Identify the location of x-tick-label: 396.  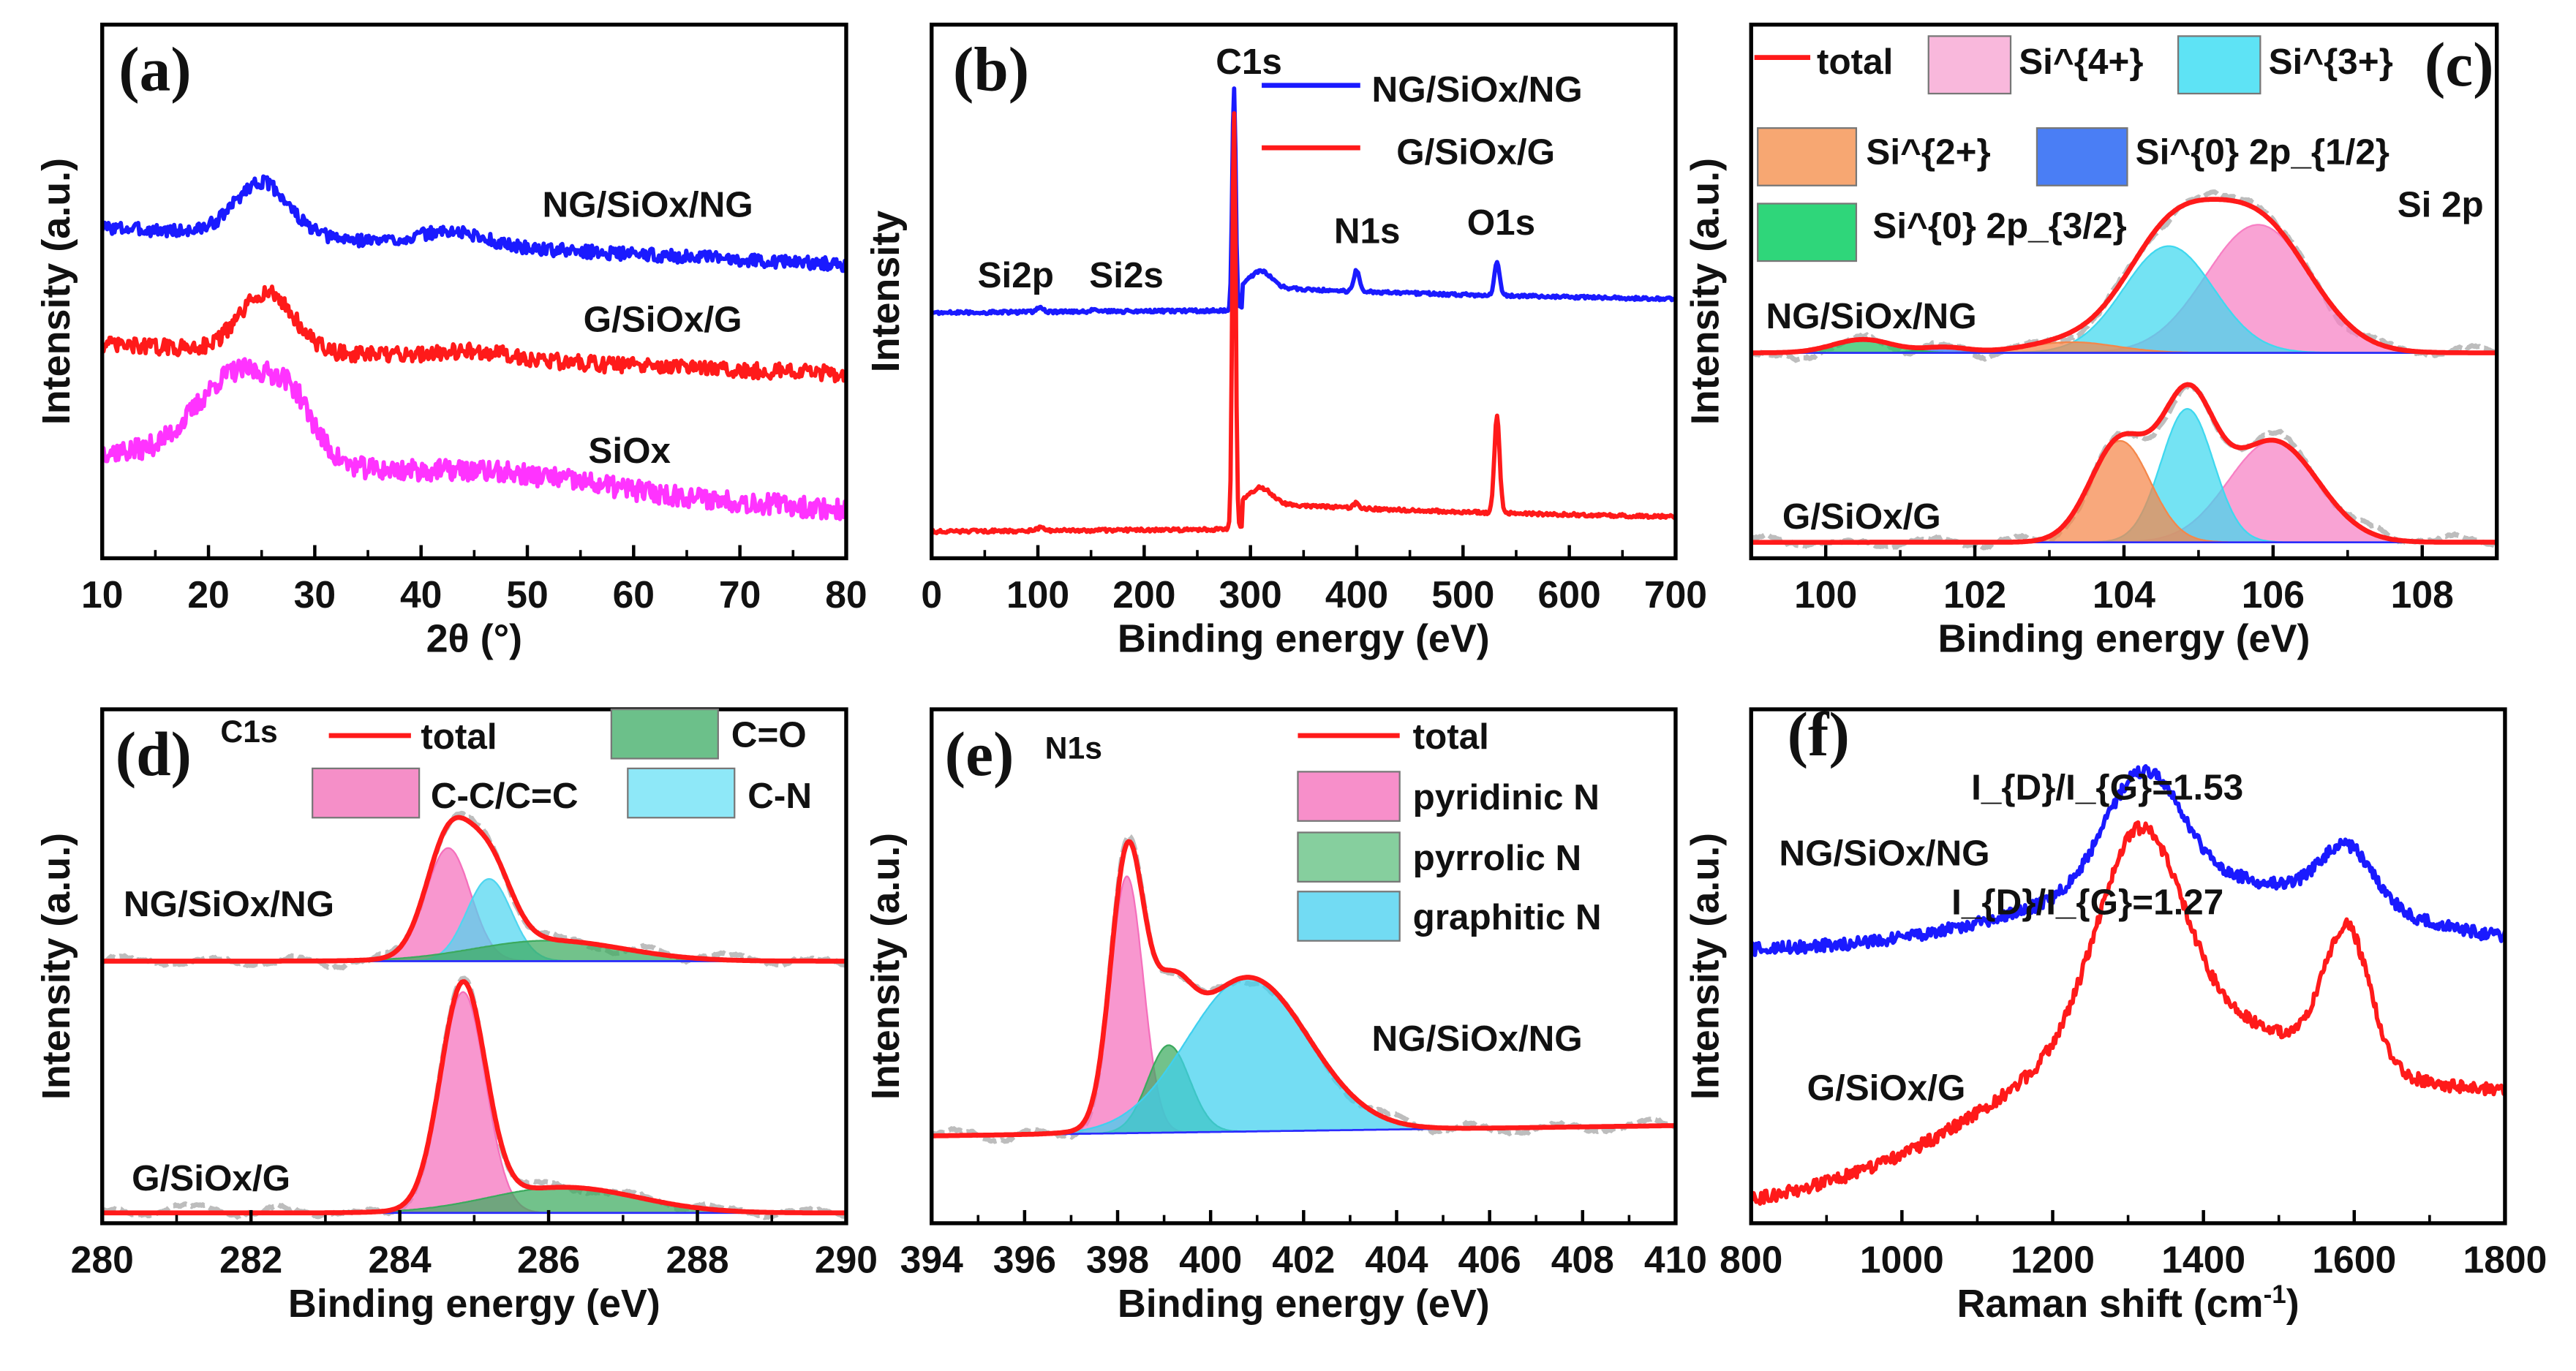
(1024, 1259).